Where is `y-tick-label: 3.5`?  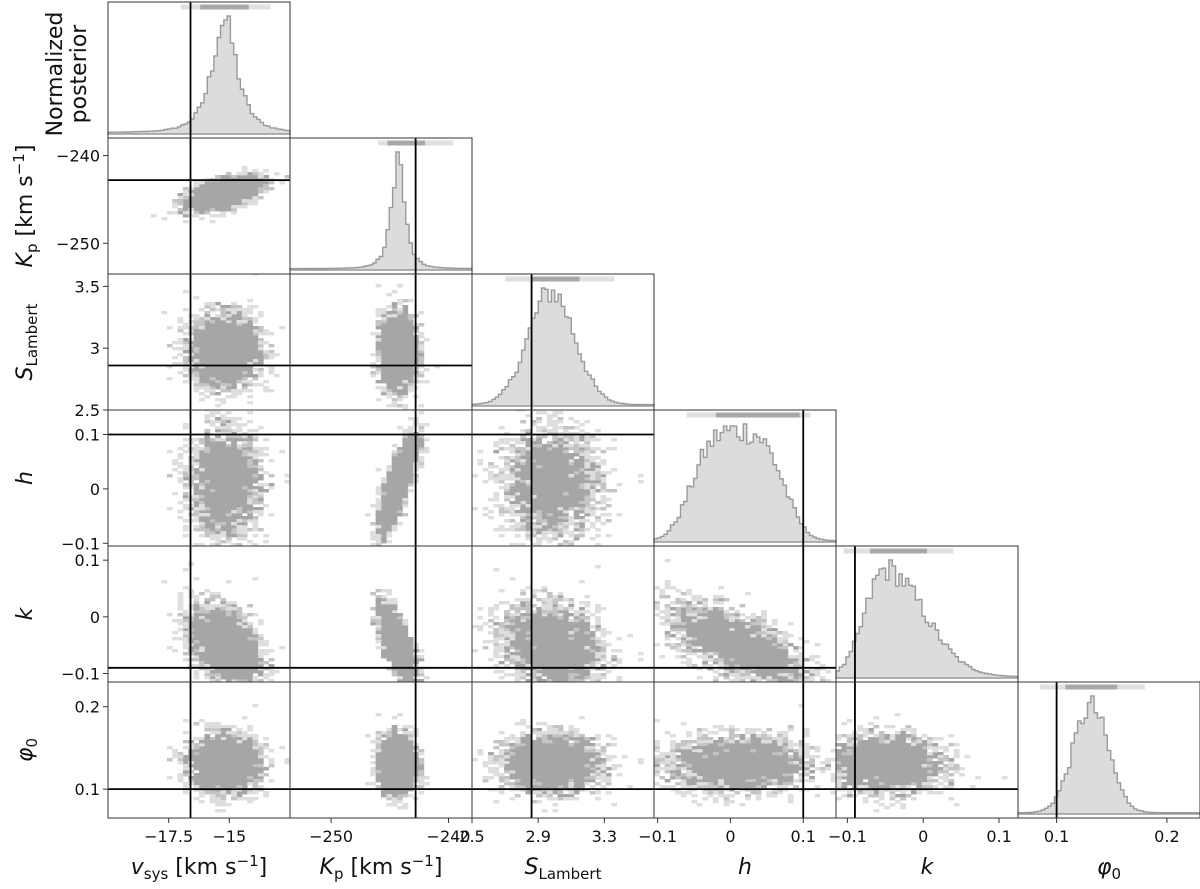 y-tick-label: 3.5 is located at coordinates (87, 286).